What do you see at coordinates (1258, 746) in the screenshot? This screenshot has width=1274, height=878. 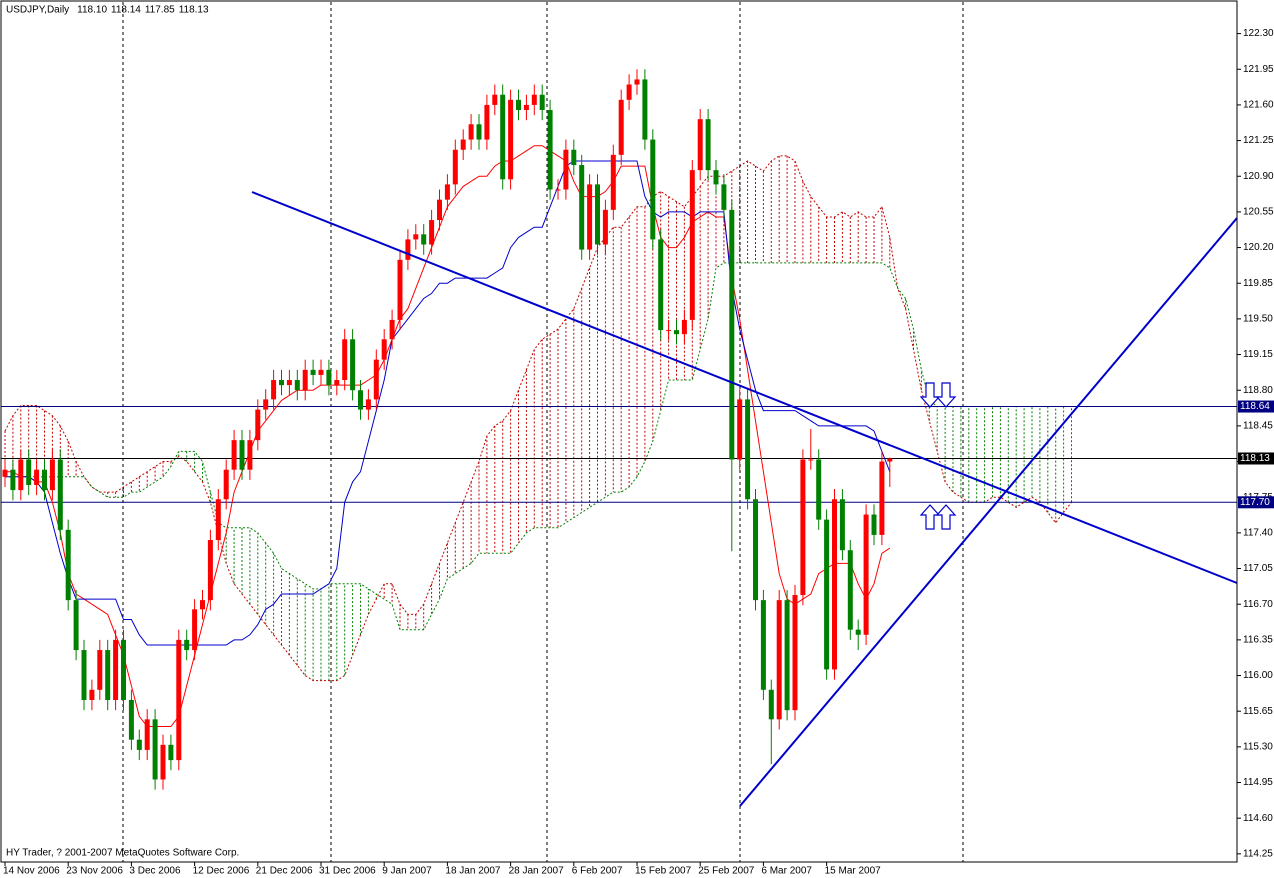 I see `y-tick-label: 115.30` at bounding box center [1258, 746].